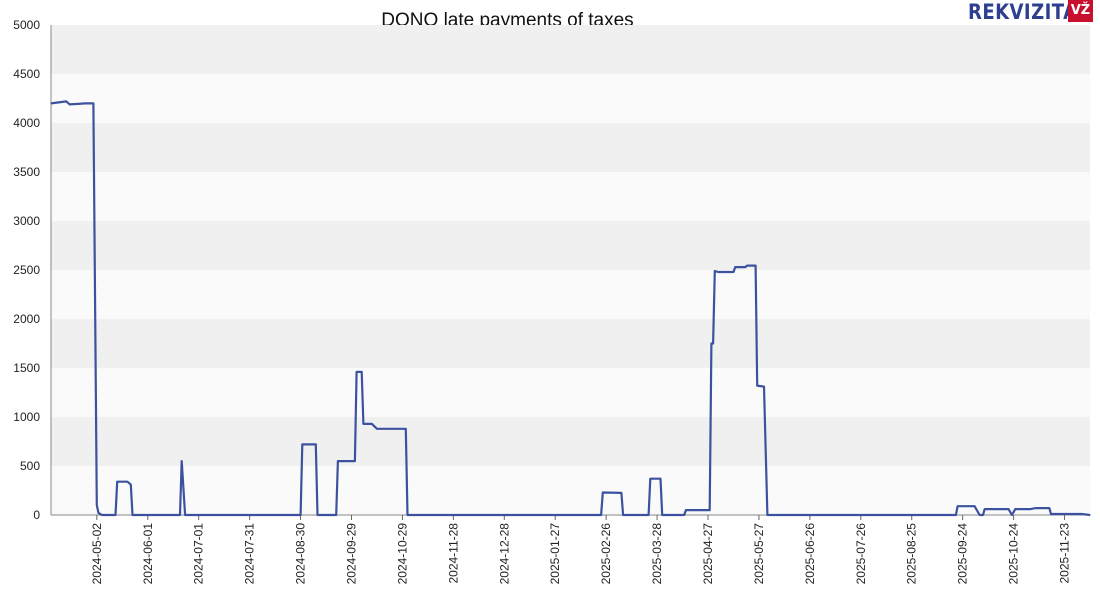  Describe the element at coordinates (26, 270) in the screenshot. I see `y-tick-label: 2500` at that location.